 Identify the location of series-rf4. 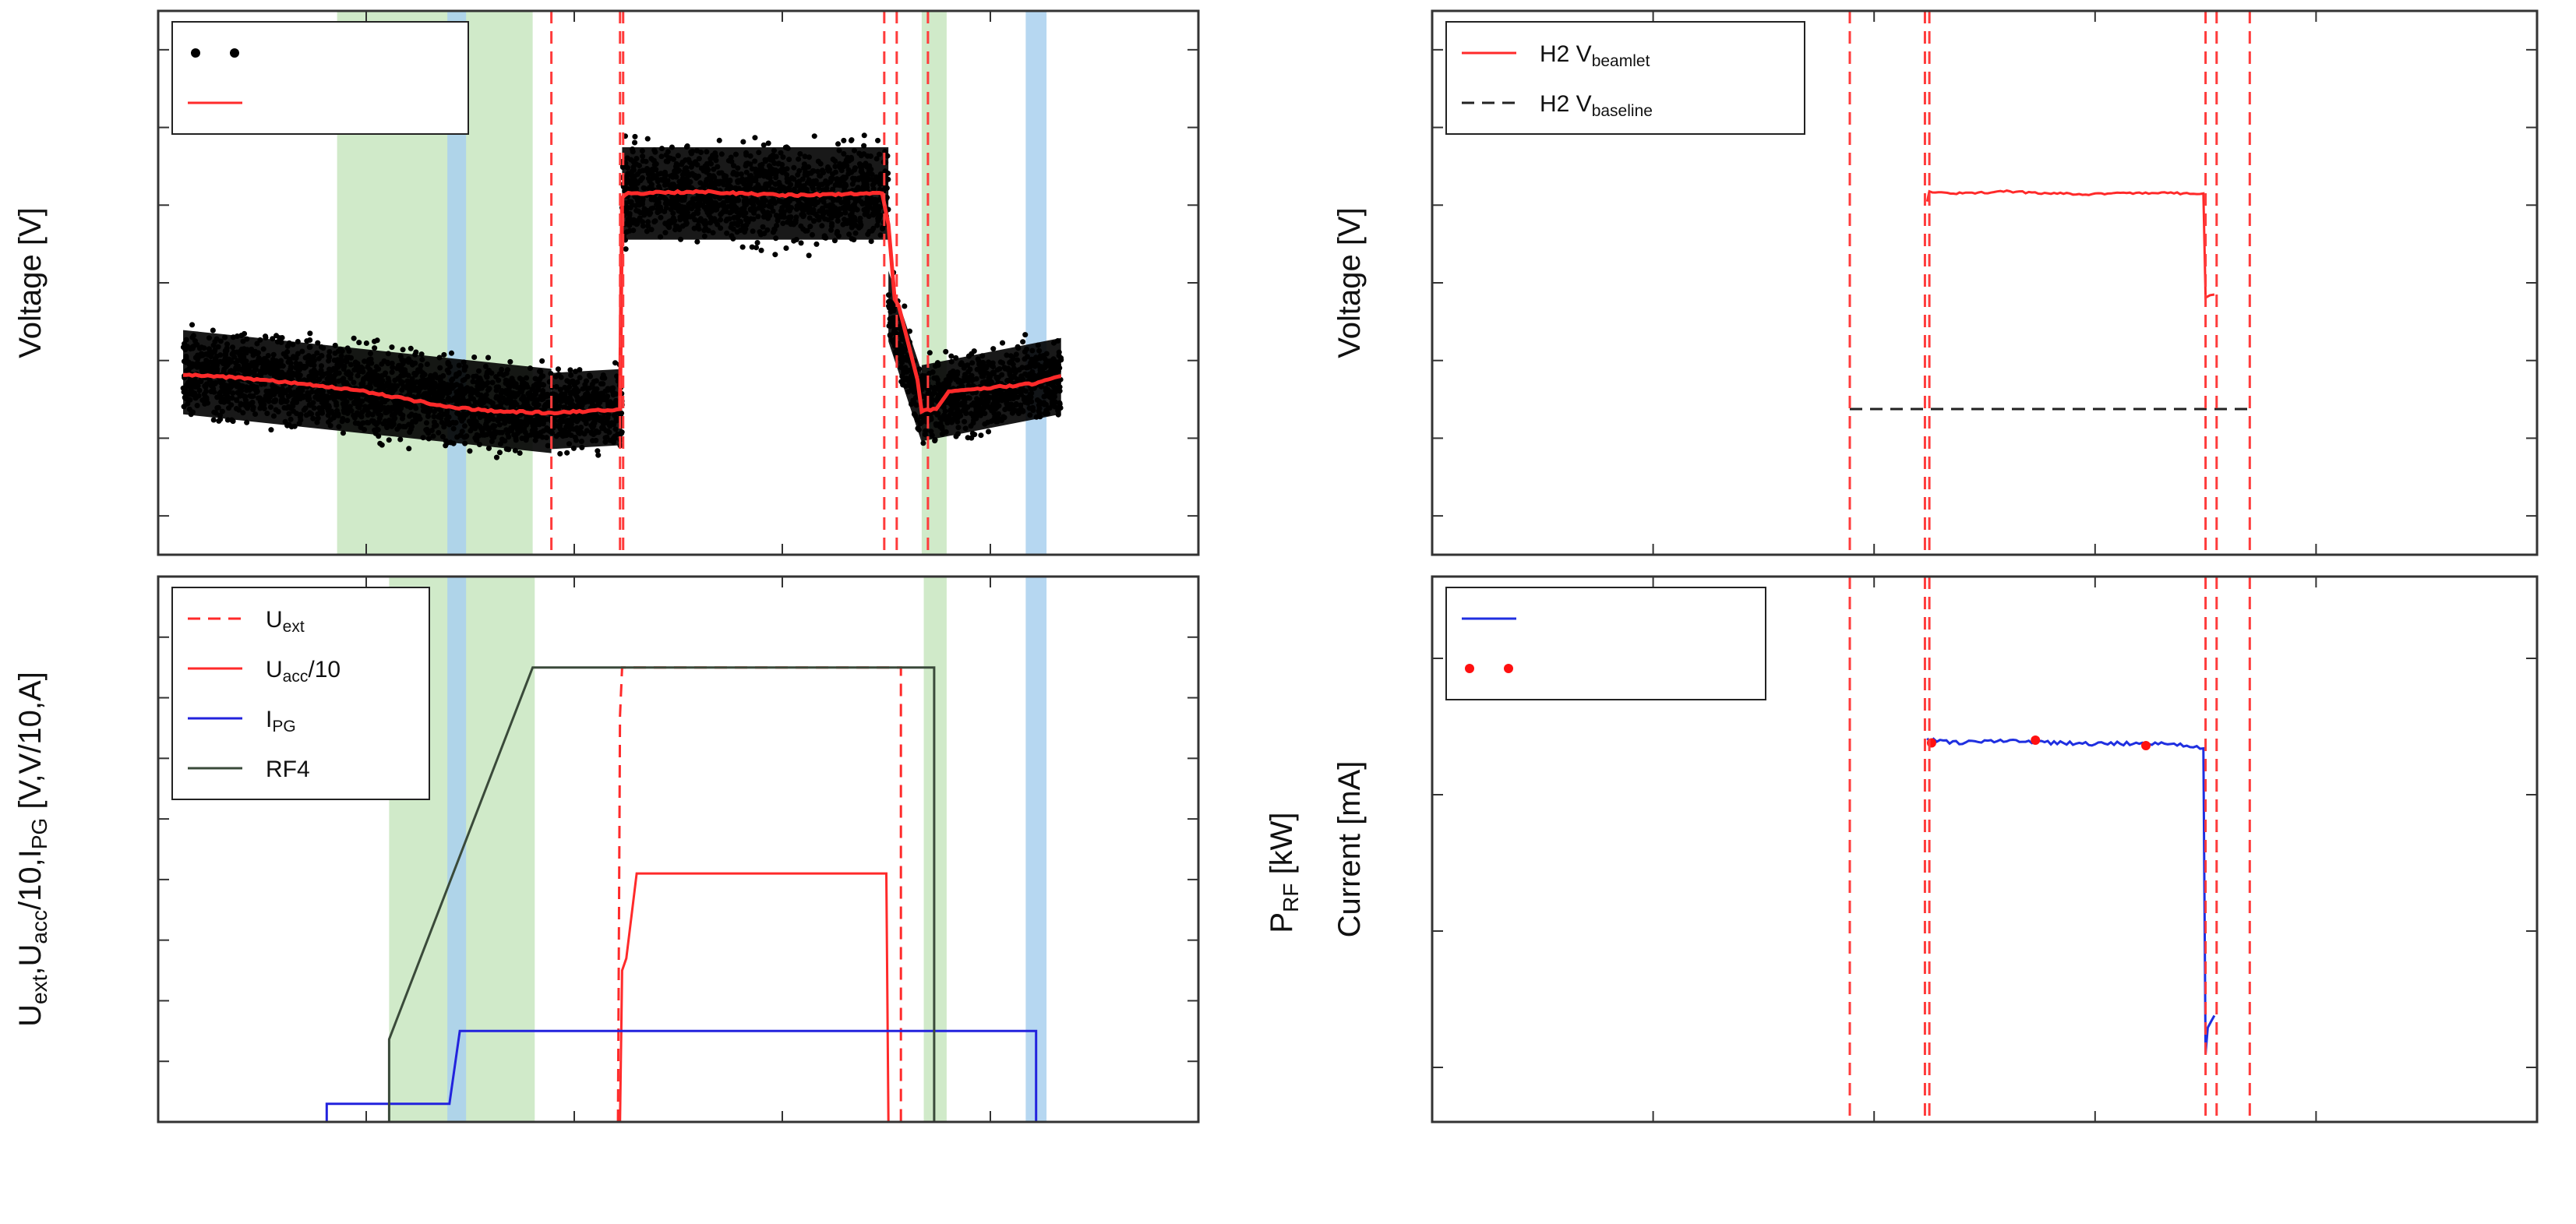
(661, 894).